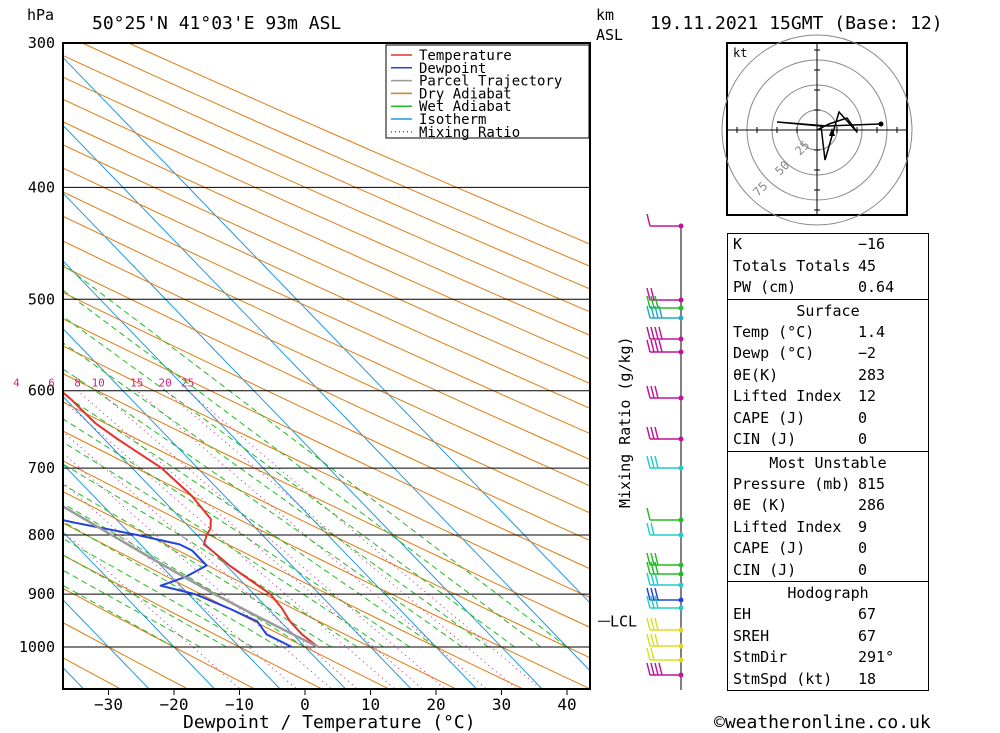 Image resolution: width=1000 pixels, height=733 pixels. I want to click on index-row: CAPE (J) 0, so click(828, 419).